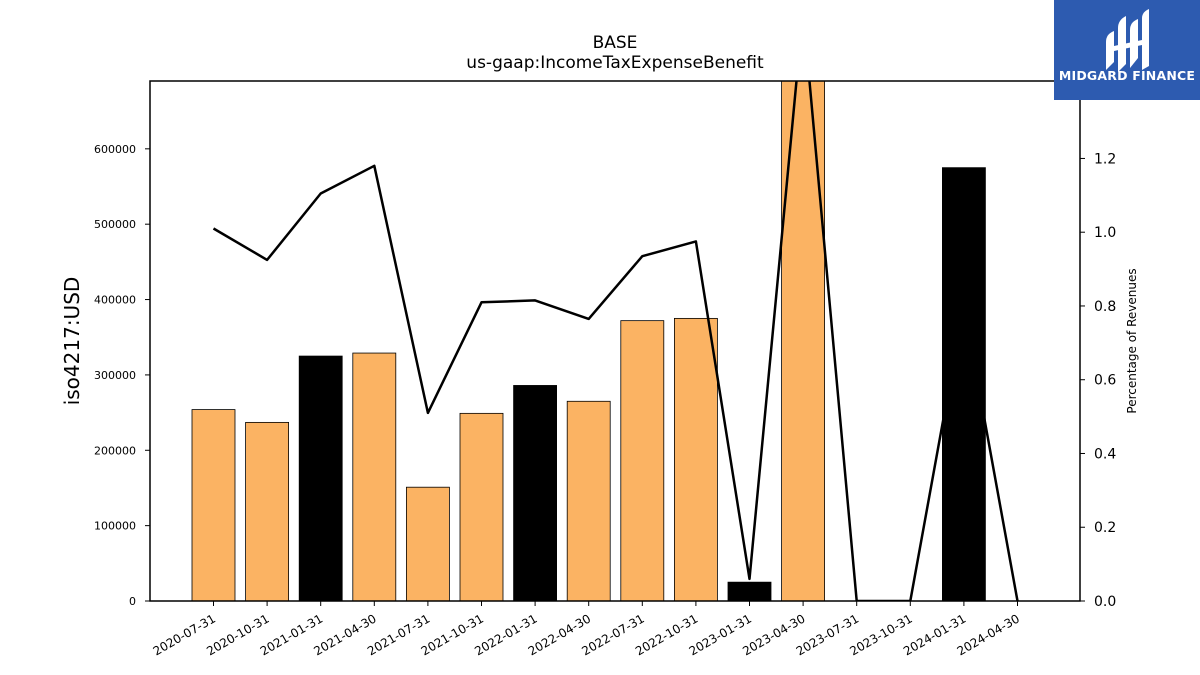  I want to click on logo: MIDGARD FINANCE, so click(1127, 50).